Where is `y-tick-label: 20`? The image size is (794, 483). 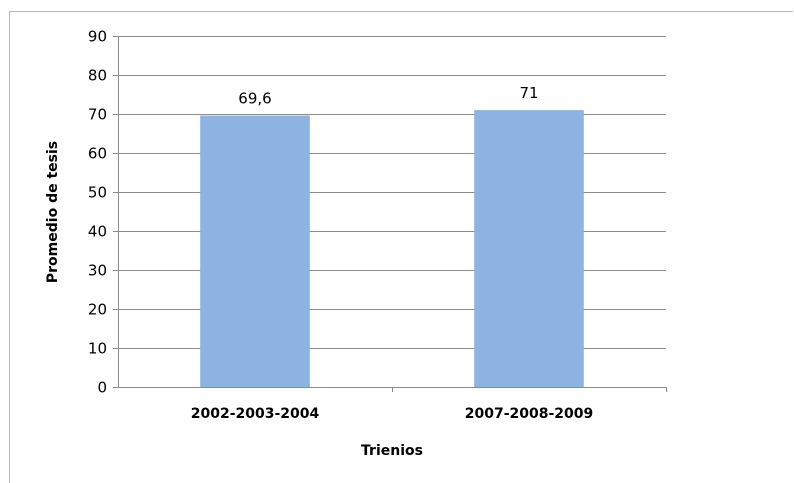
y-tick-label: 20 is located at coordinates (97, 310).